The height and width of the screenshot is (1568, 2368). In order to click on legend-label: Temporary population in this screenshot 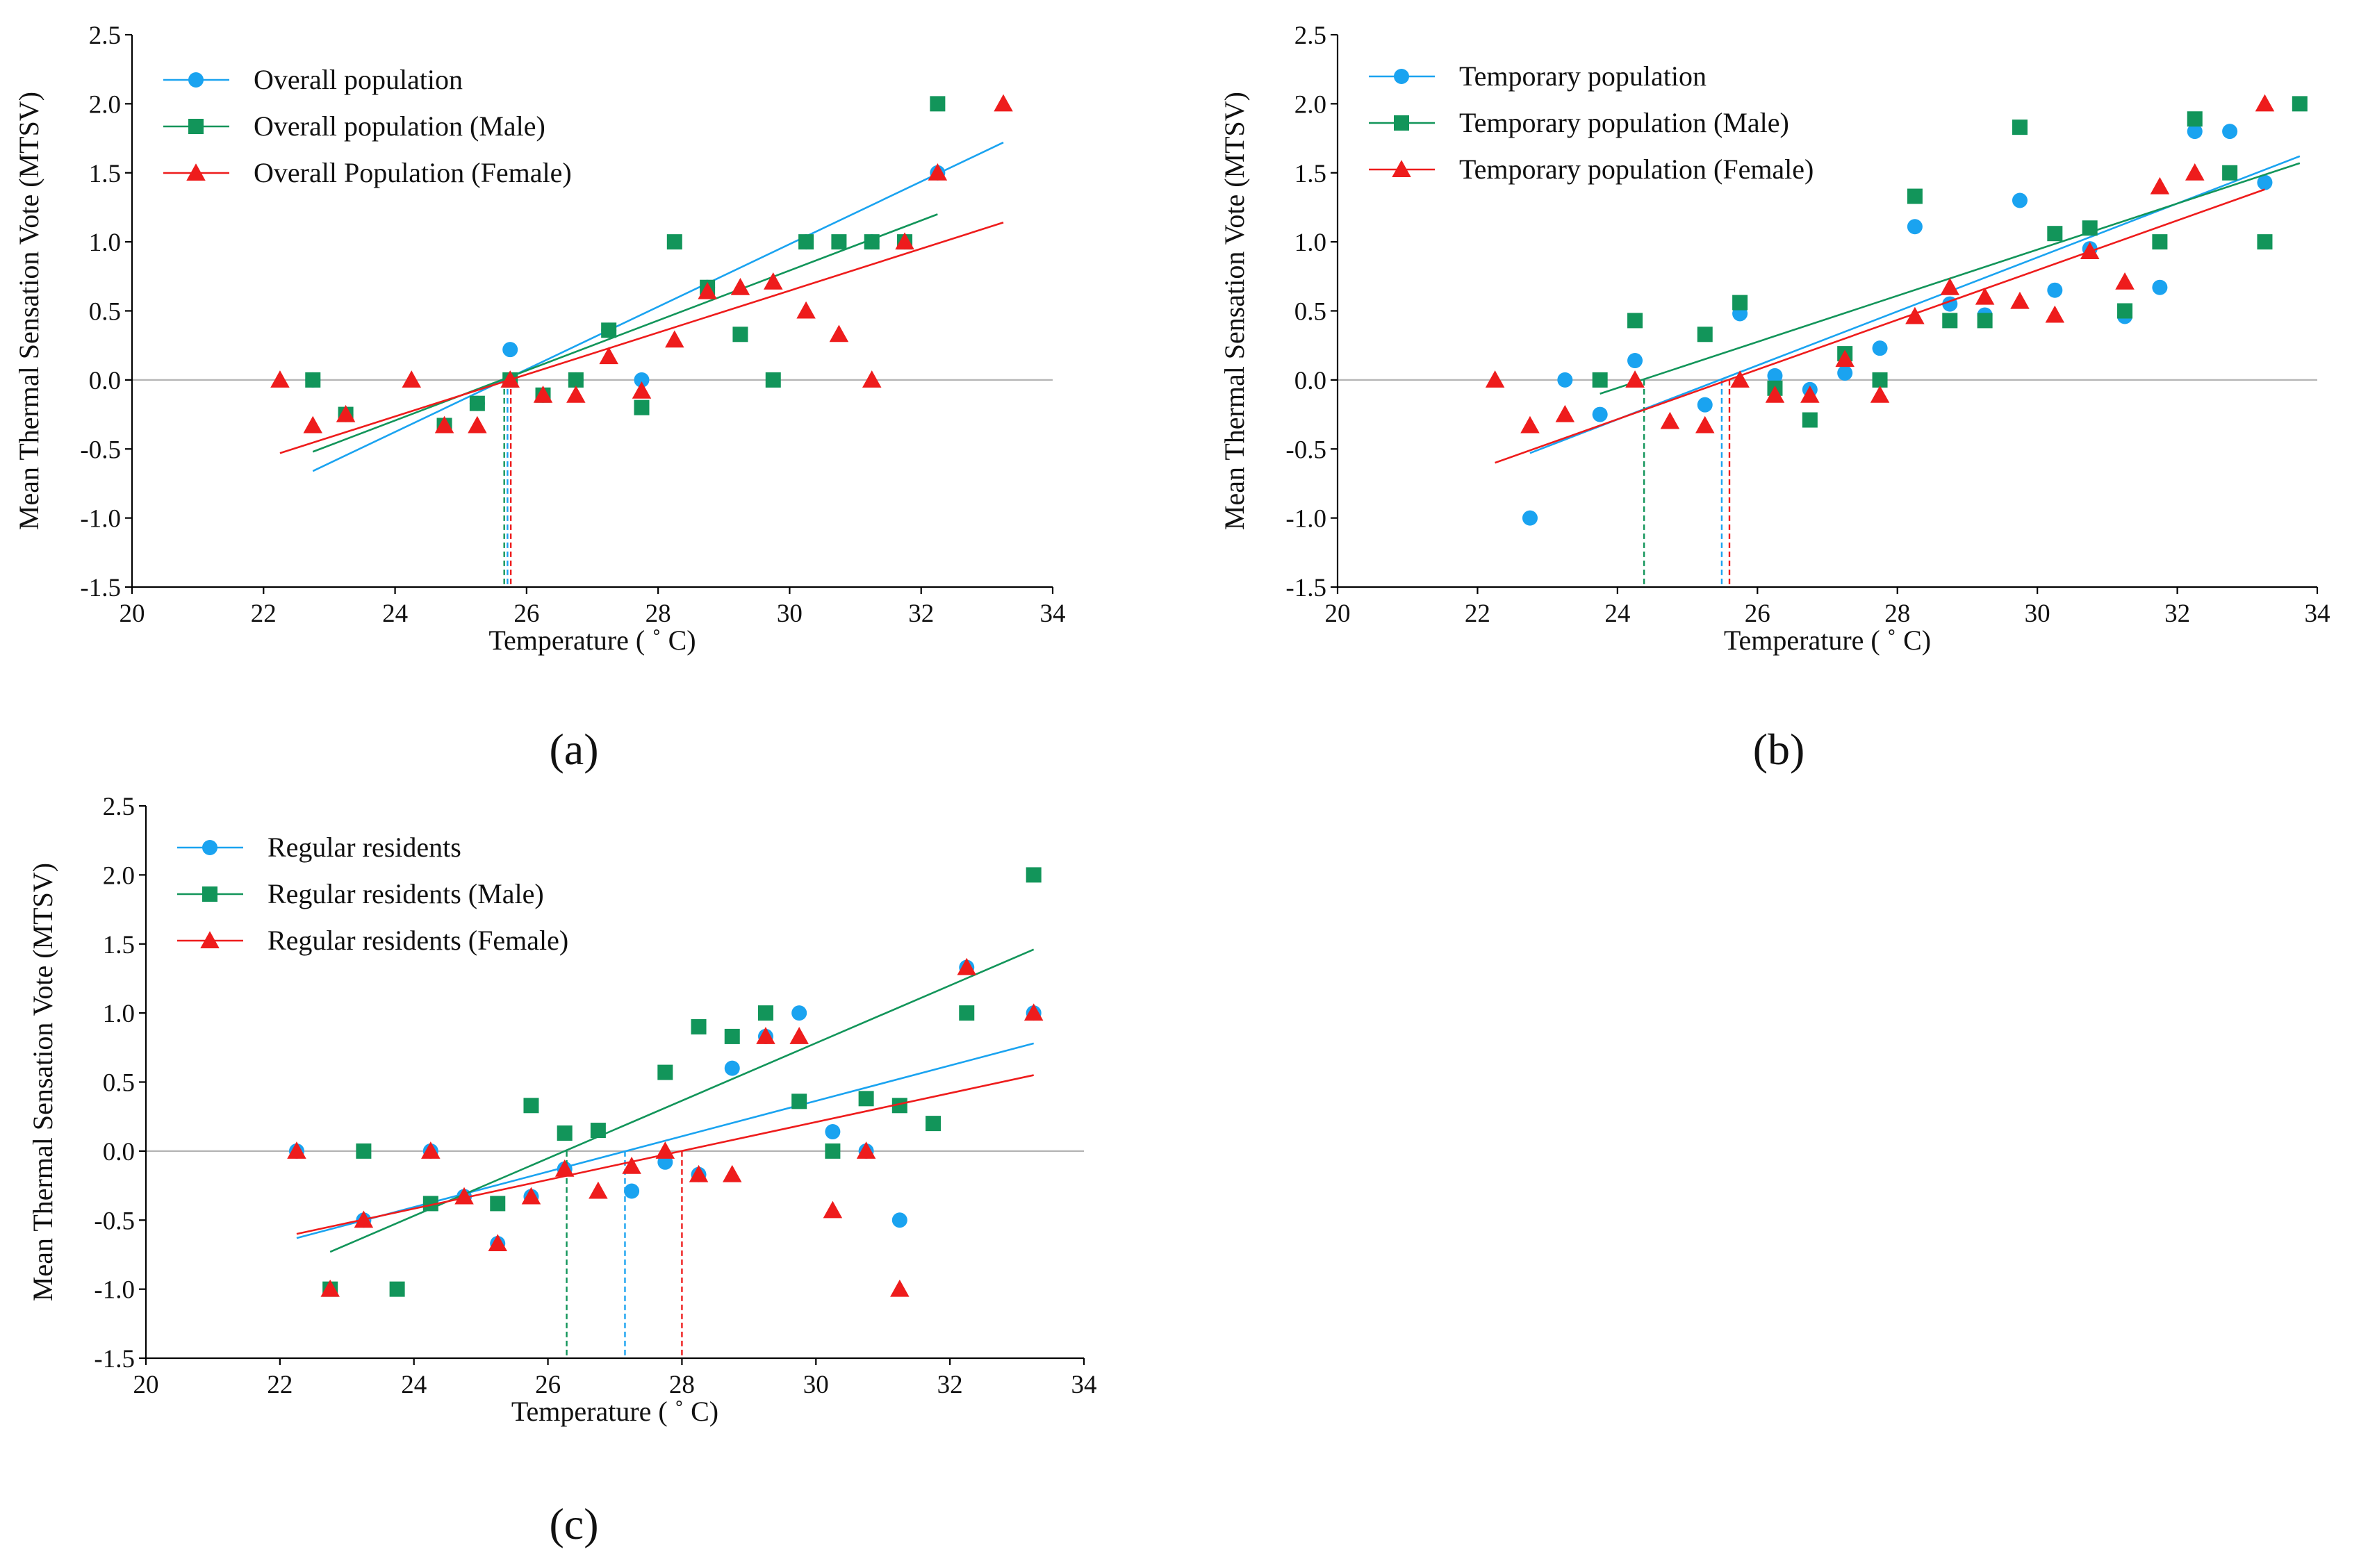, I will do `click(1583, 76)`.